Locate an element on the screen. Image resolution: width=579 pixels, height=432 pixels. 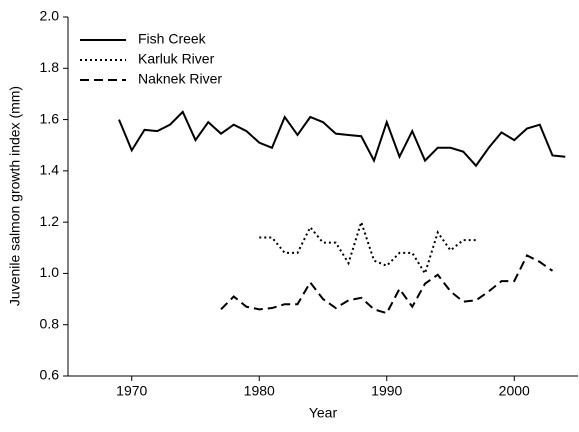
x-tick-label: 2000 is located at coordinates (514, 391).